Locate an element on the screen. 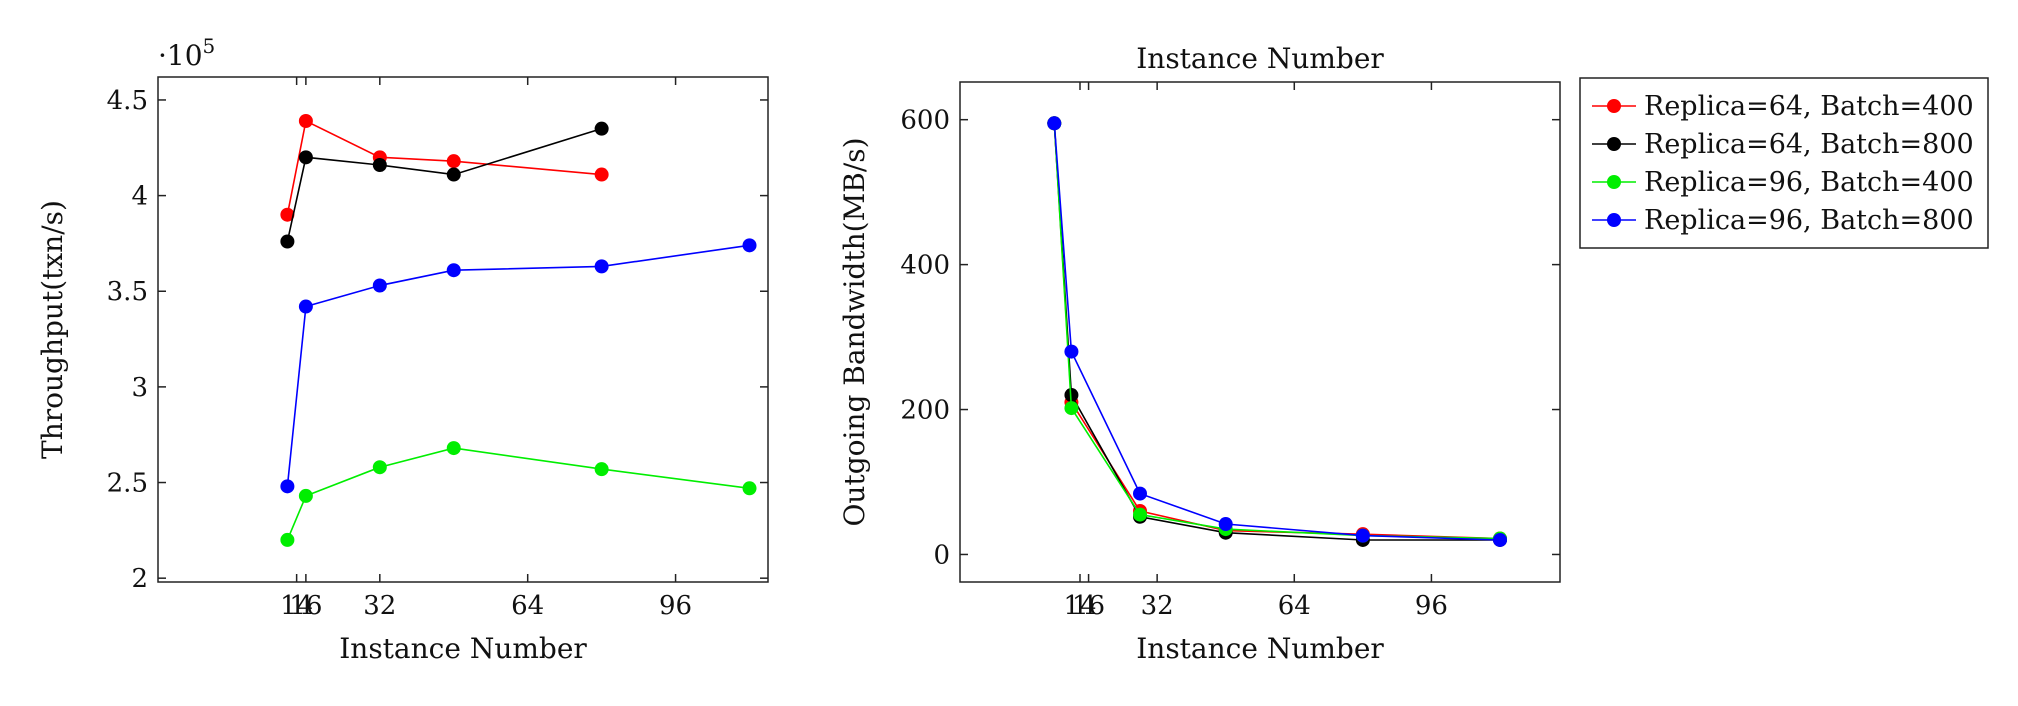  y-tick-label: 3 is located at coordinates (139, 388).